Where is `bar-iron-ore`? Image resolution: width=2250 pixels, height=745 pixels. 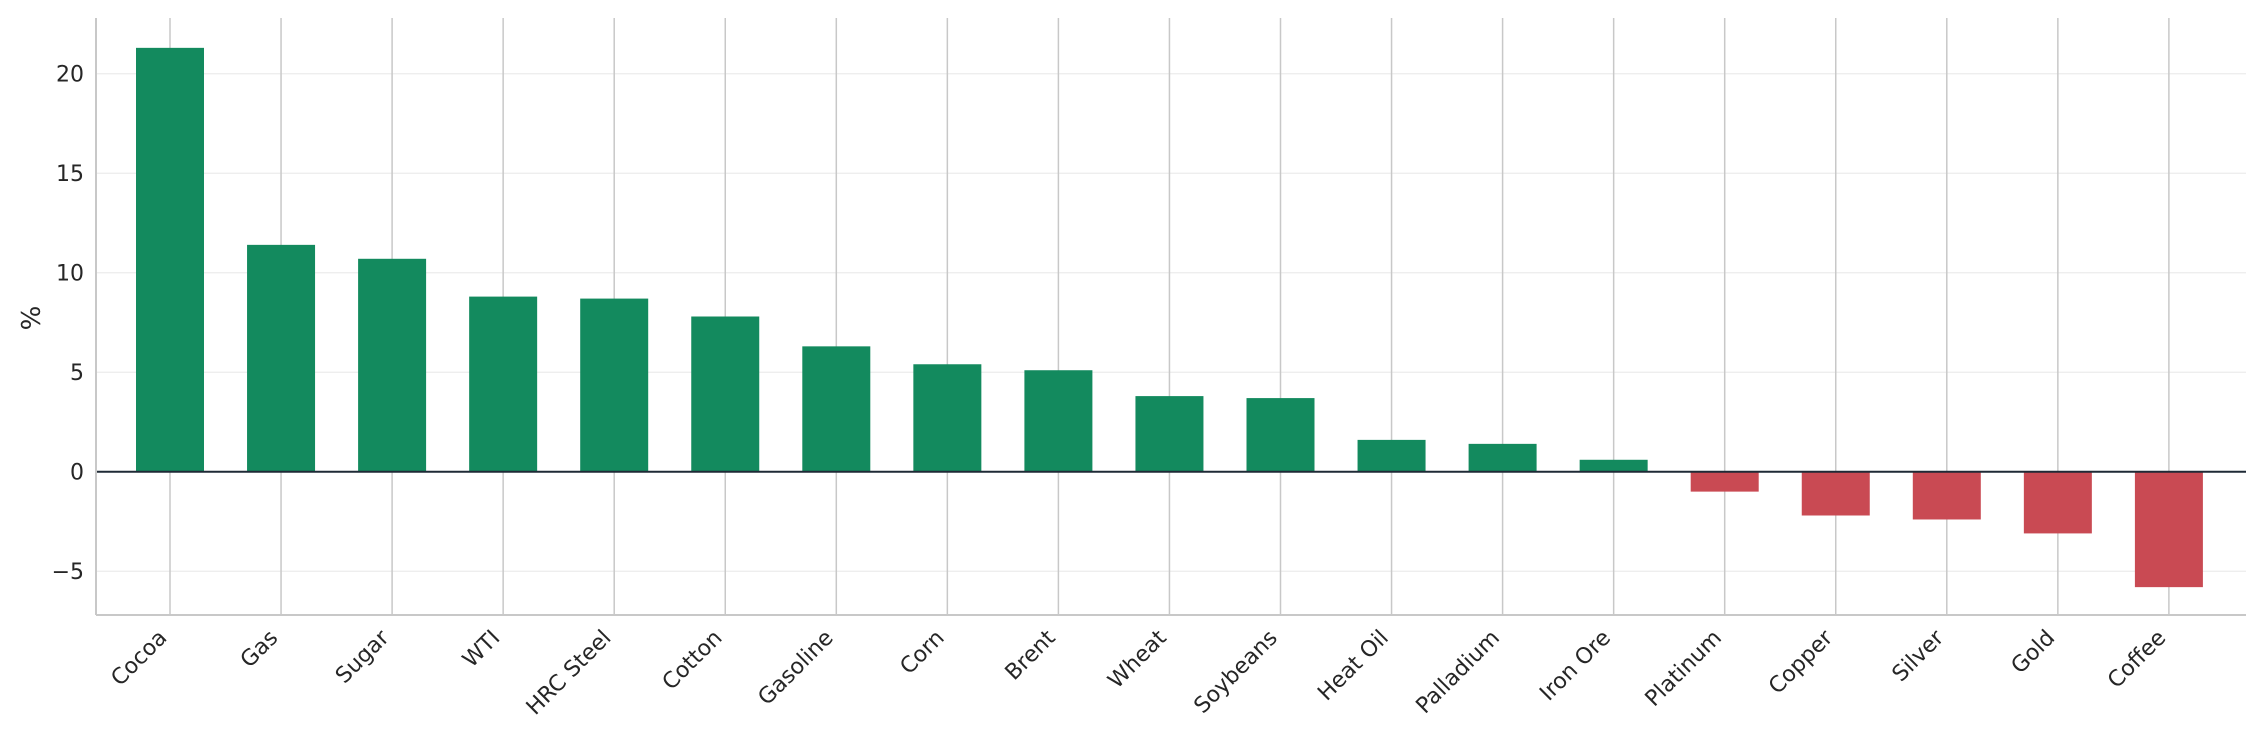
bar-iron-ore is located at coordinates (1613, 465).